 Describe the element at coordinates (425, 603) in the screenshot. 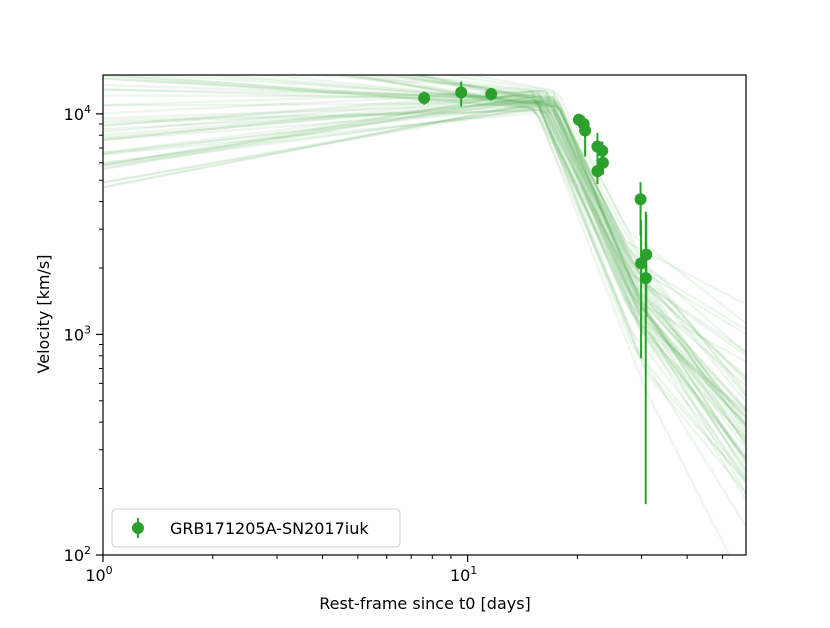

I see `x-axis-label: Rest-frame since t0 [days]` at that location.